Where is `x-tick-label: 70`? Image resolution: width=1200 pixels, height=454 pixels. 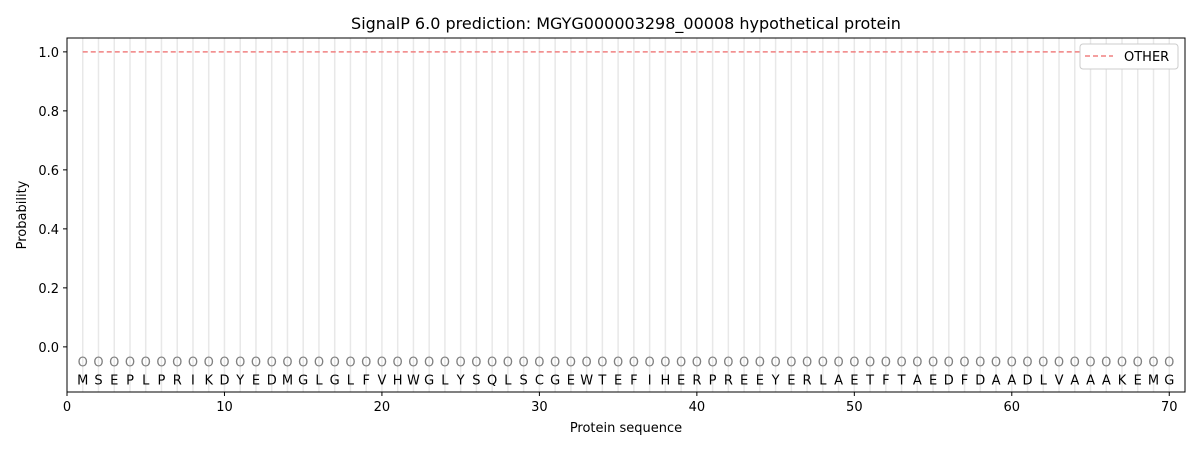 x-tick-label: 70 is located at coordinates (1169, 407).